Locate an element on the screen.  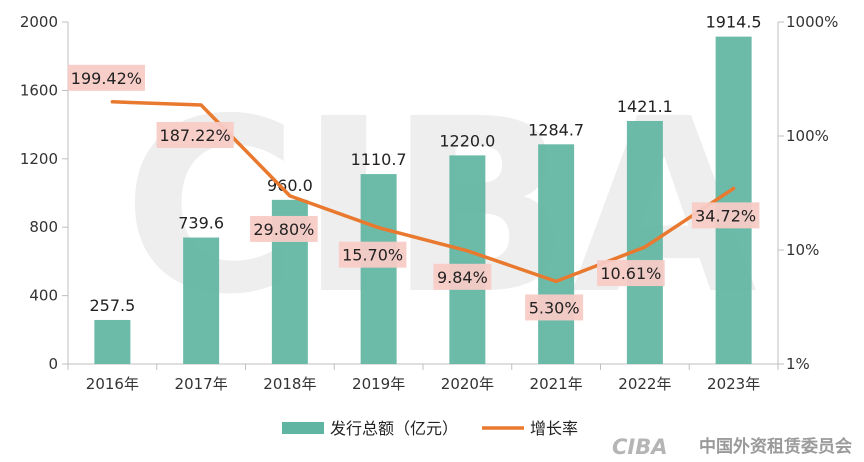
x-tick-label: 2019年 is located at coordinates (378, 384).